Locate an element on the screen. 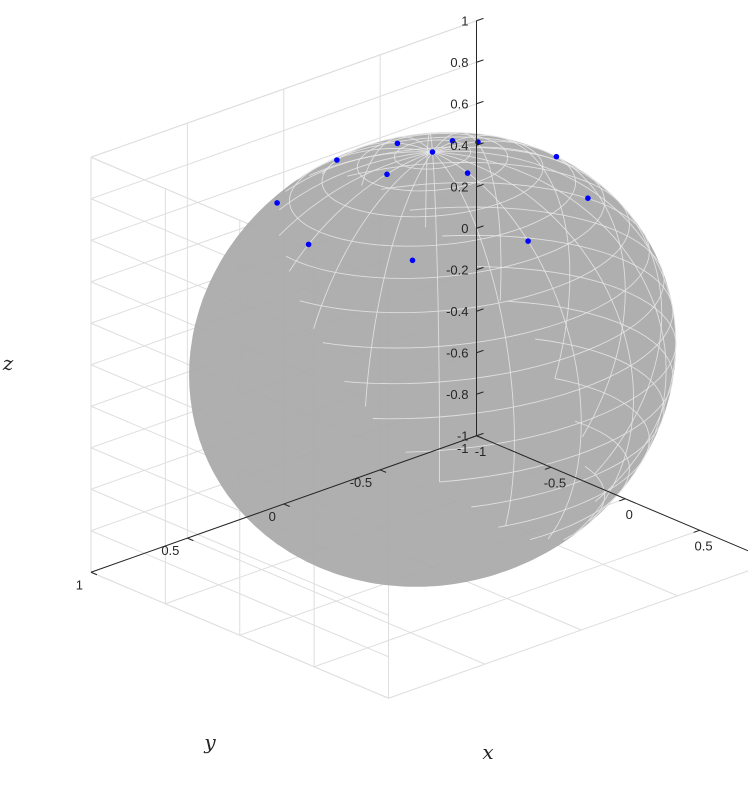  y-tick-label: -1 is located at coordinates (463, 448).